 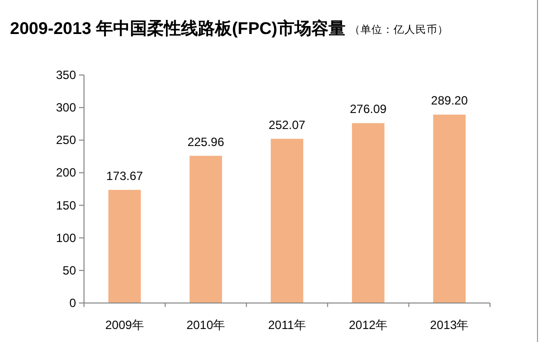 I want to click on y-tick-label: 0, so click(x=72, y=303).